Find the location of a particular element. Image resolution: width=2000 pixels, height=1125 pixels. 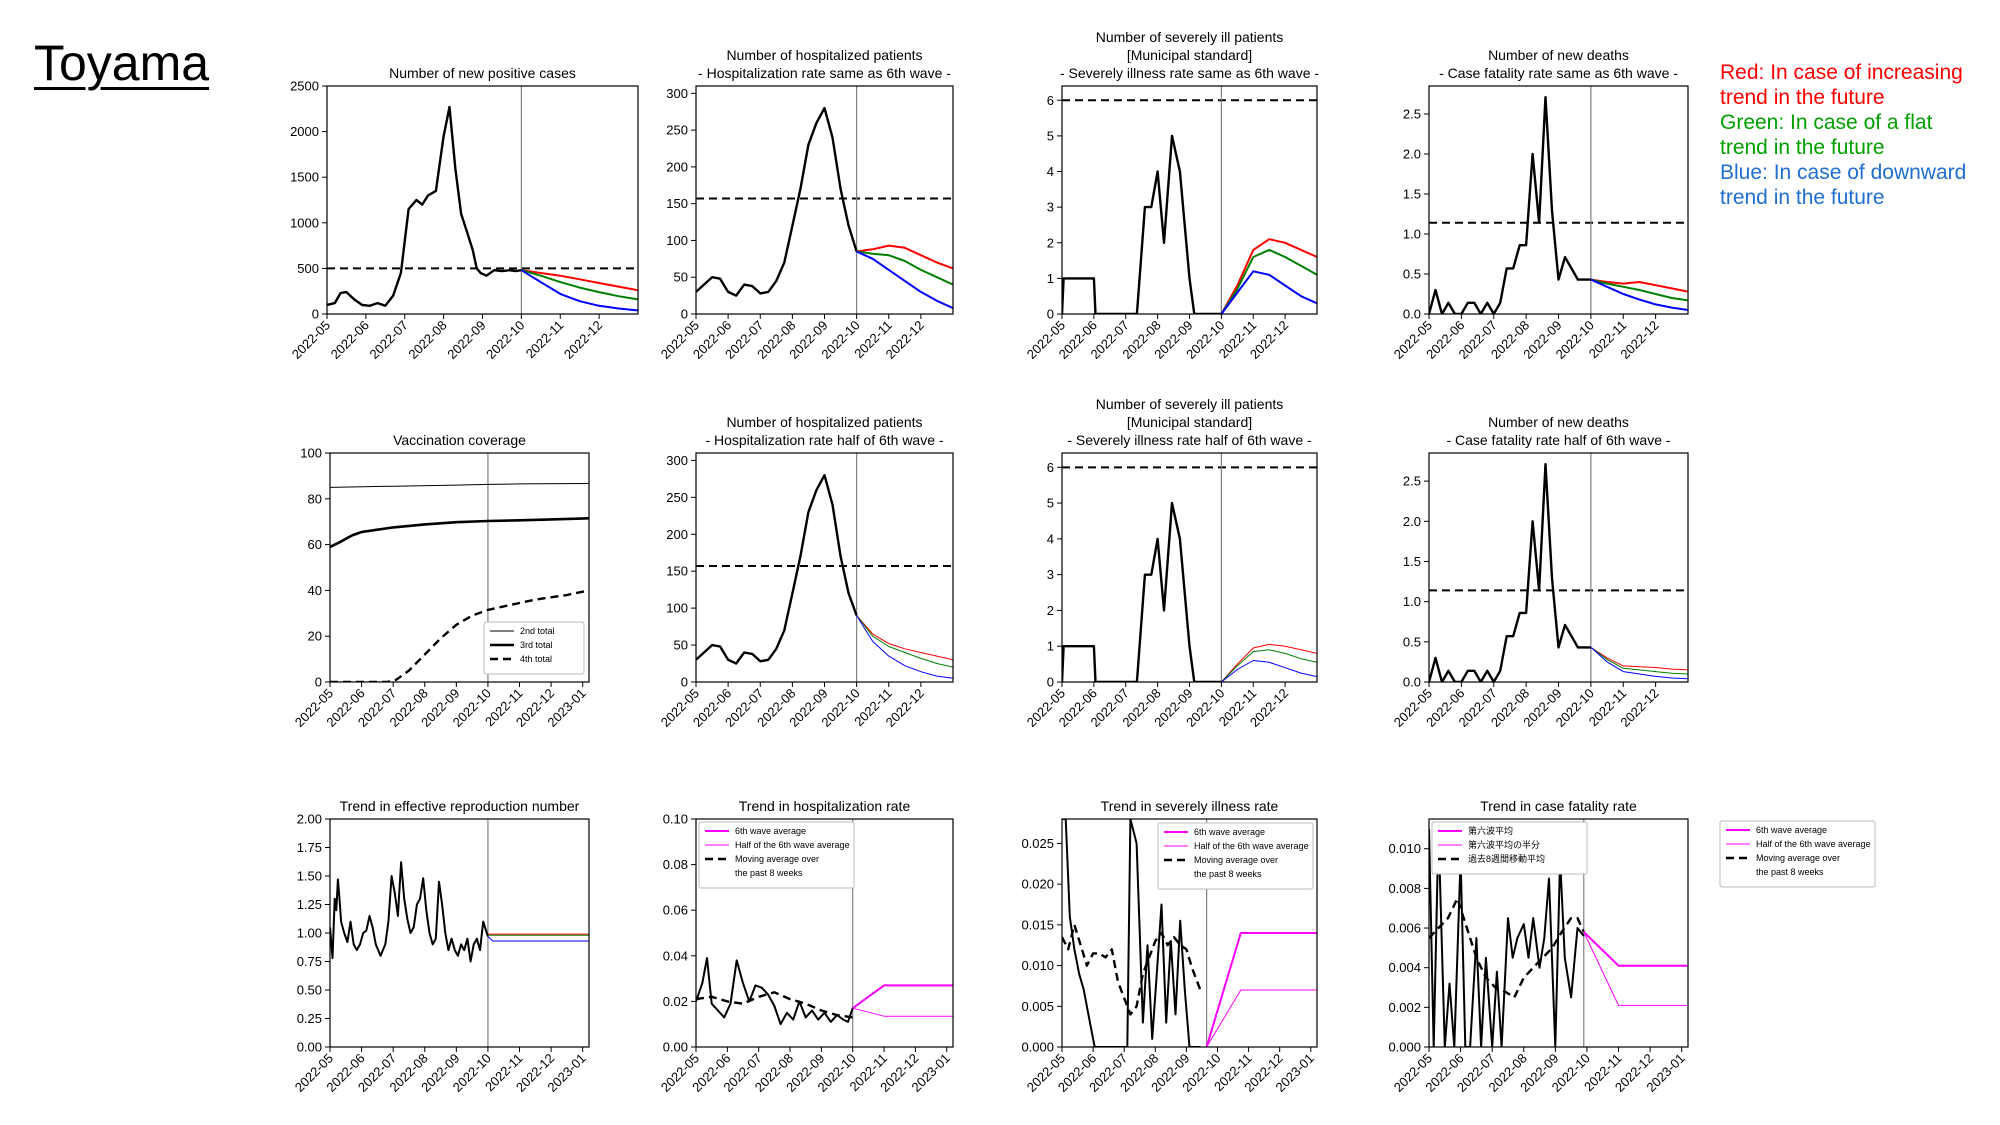

chart-title: Trend in hospitalization rate is located at coordinates (825, 806).